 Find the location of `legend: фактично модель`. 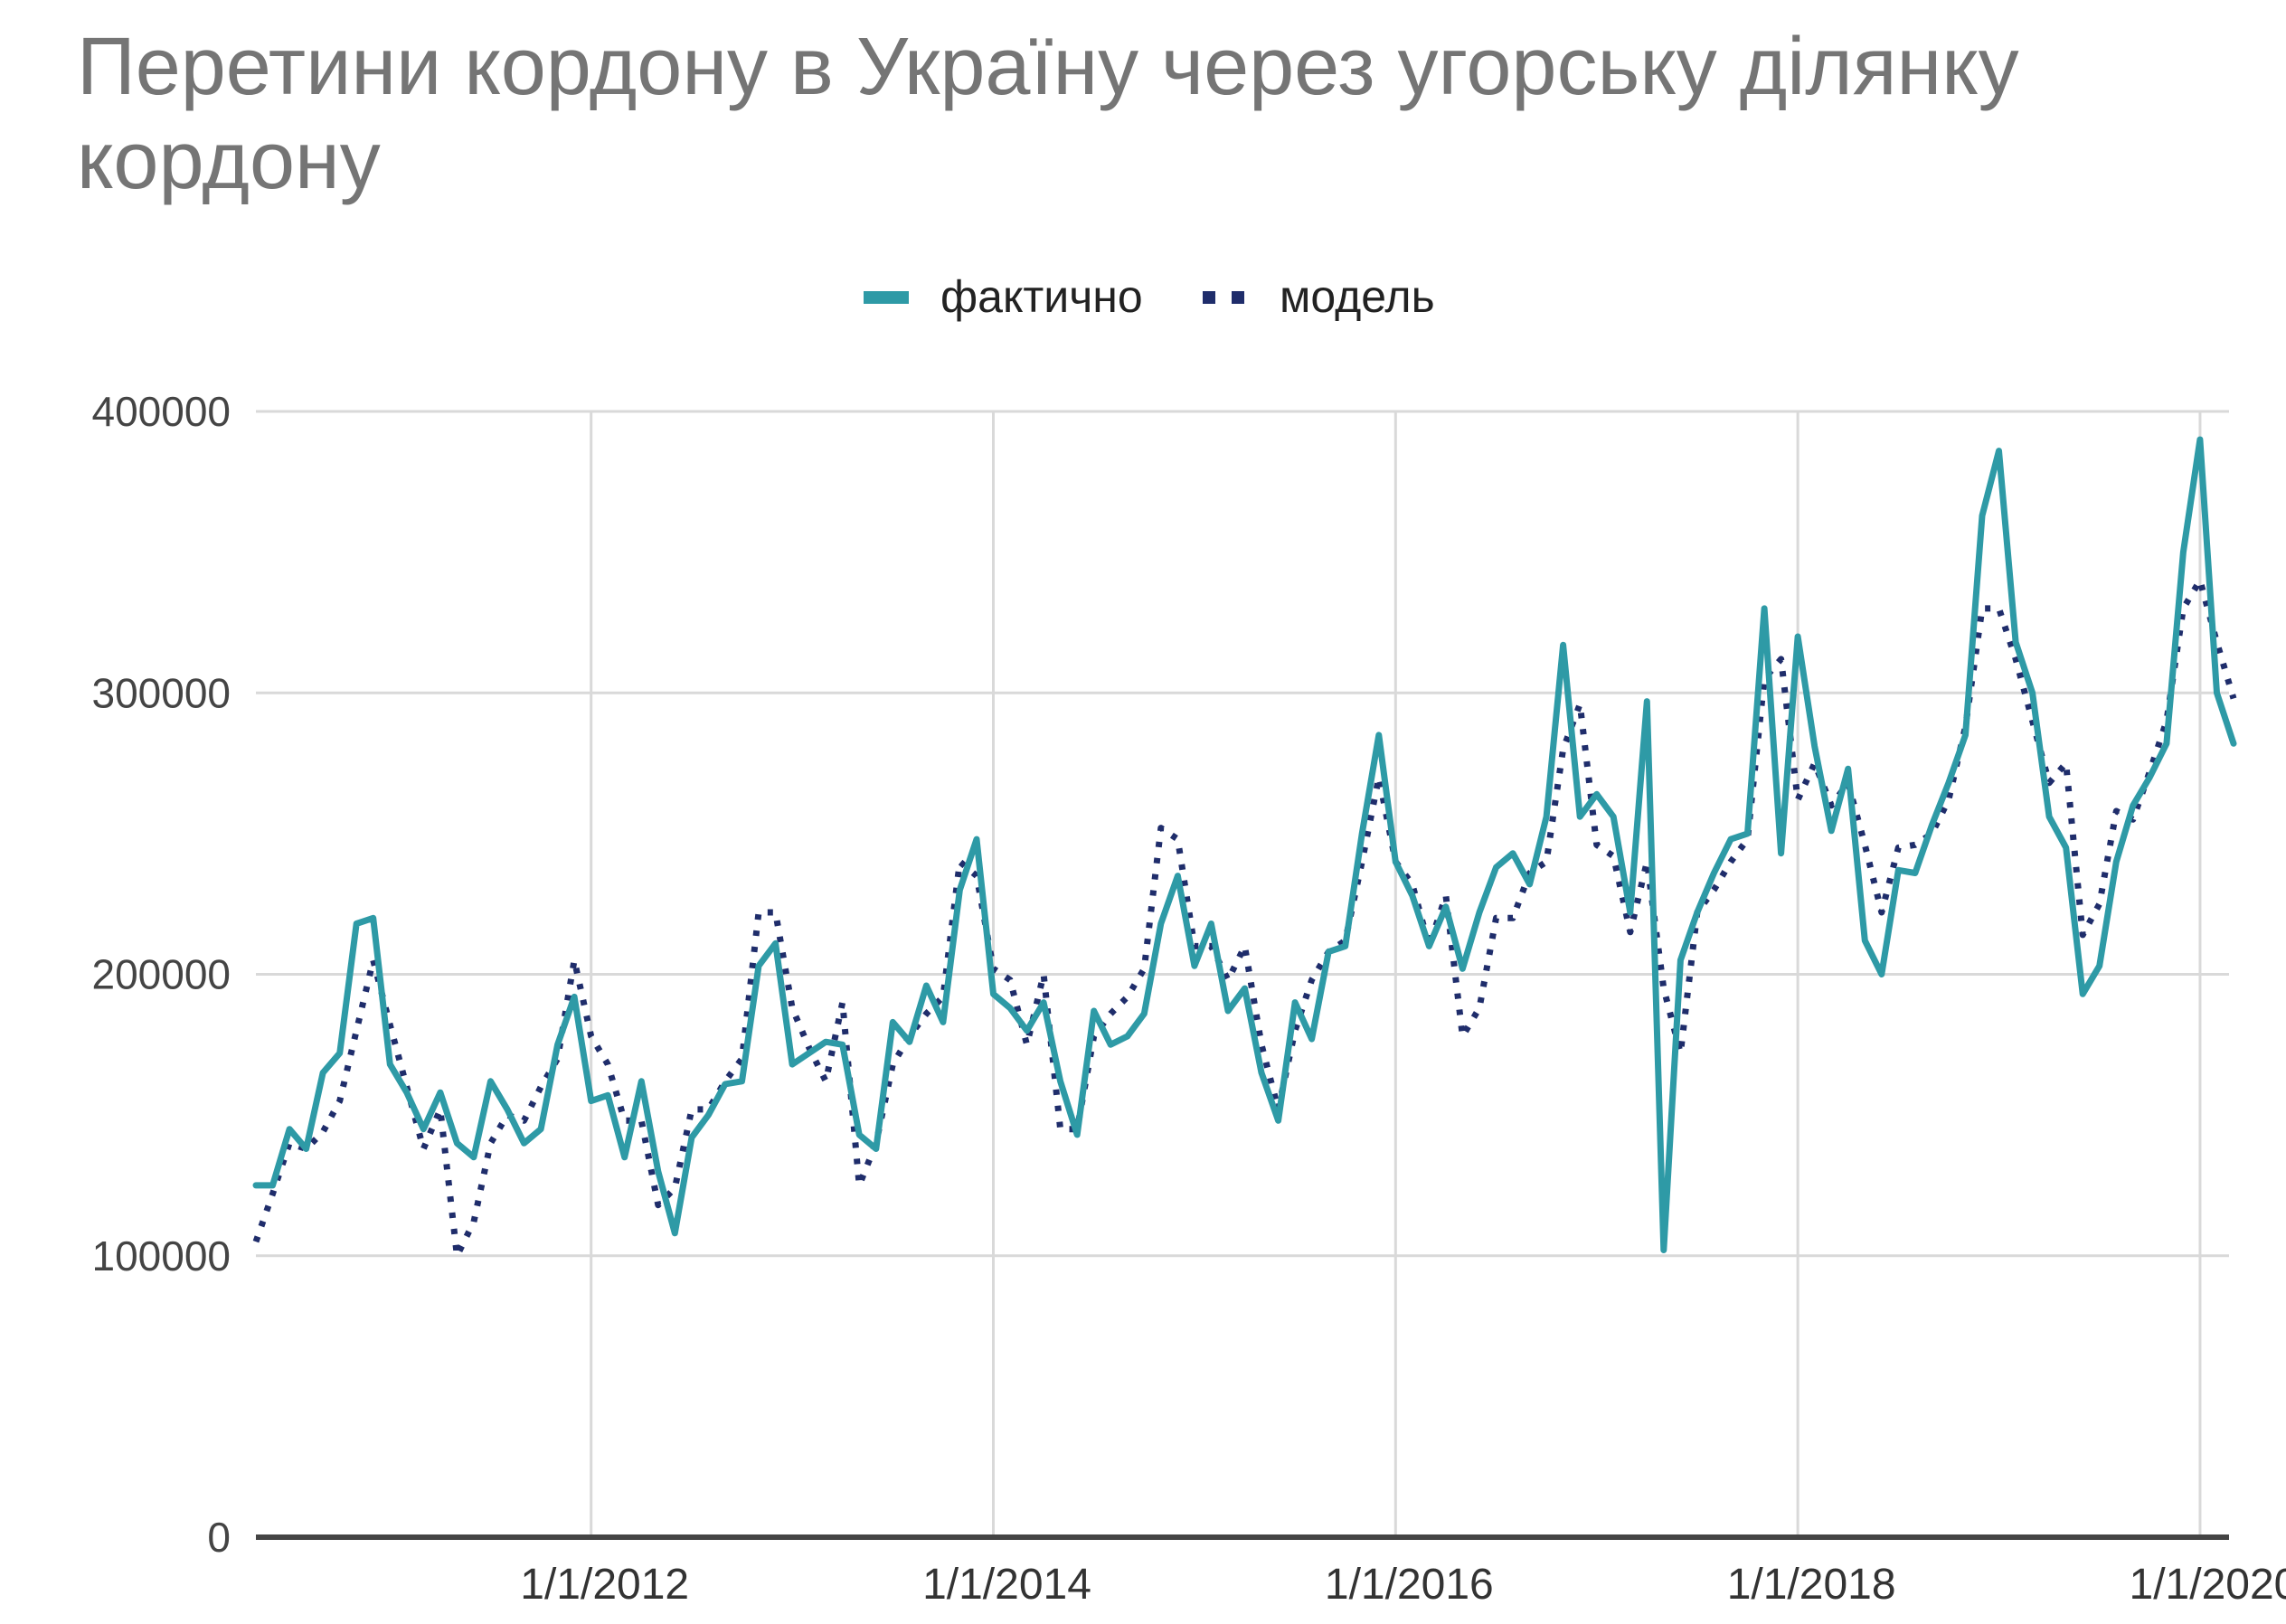

legend: фактично модель is located at coordinates (1149, 296).